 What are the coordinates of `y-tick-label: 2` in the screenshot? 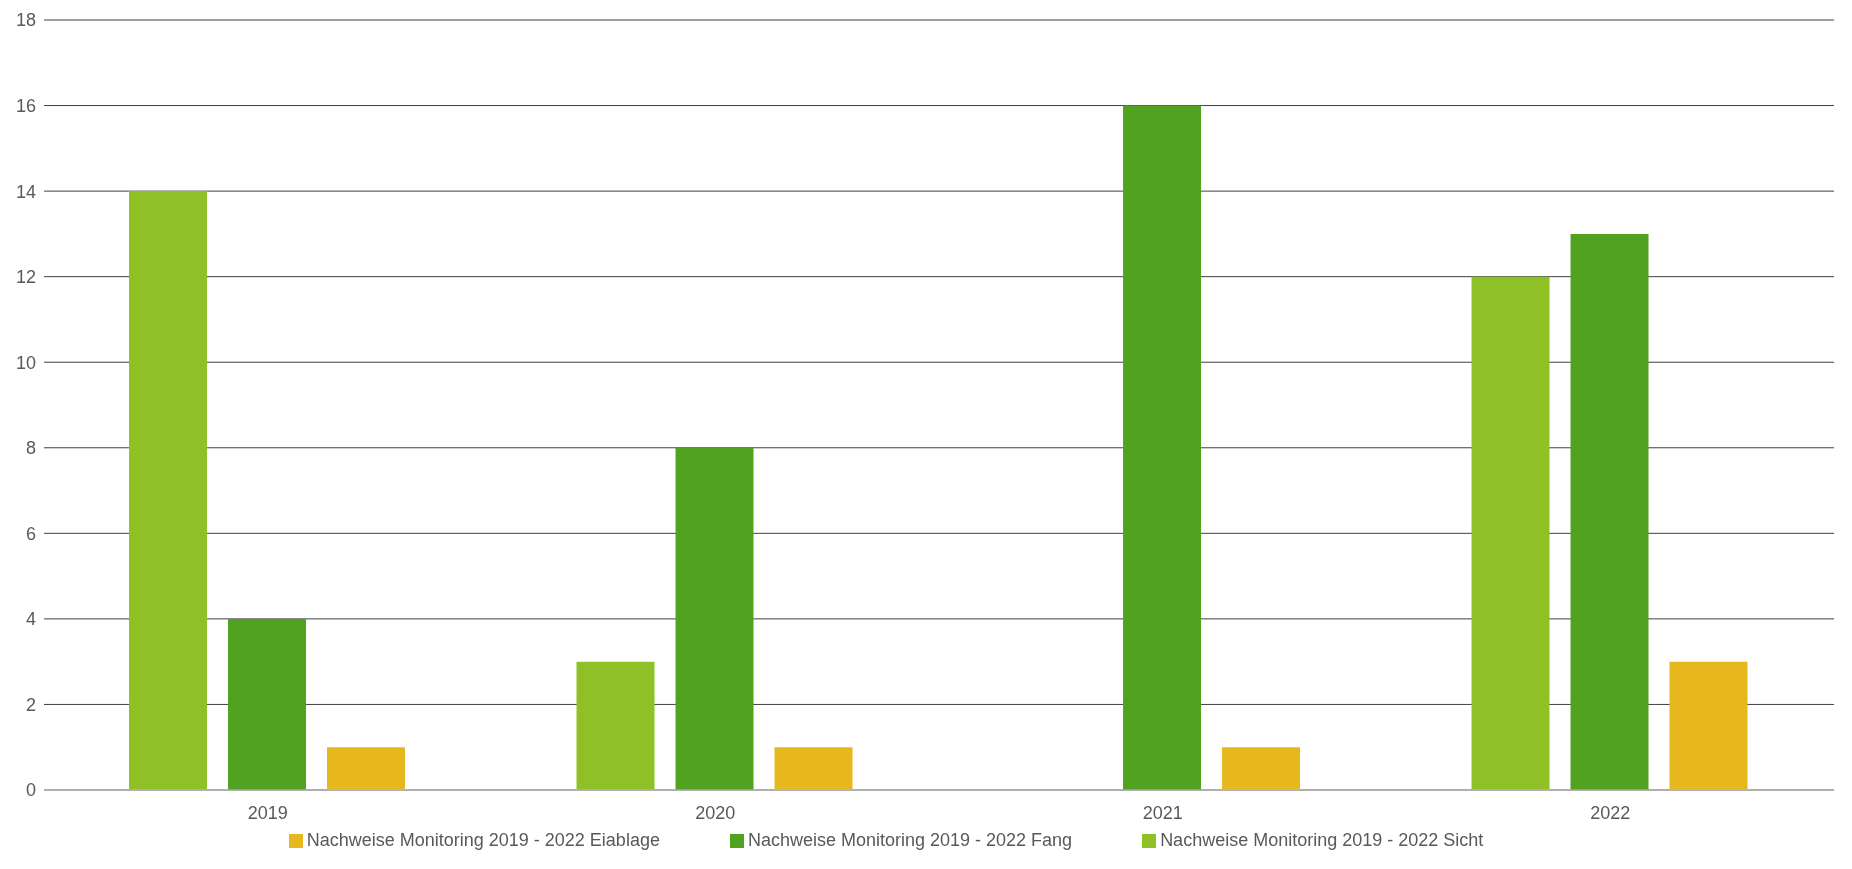 It's located at (30, 704).